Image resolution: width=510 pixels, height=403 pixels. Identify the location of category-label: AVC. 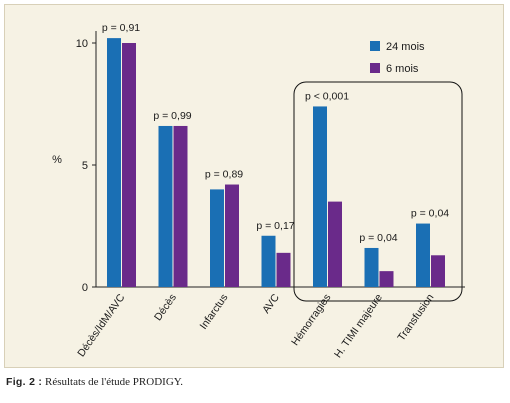
(271, 303).